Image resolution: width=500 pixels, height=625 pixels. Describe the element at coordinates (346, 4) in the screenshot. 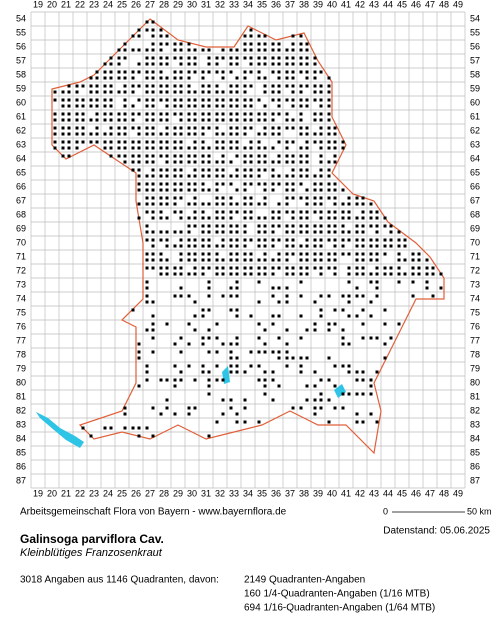

I see `column-label: 41` at that location.